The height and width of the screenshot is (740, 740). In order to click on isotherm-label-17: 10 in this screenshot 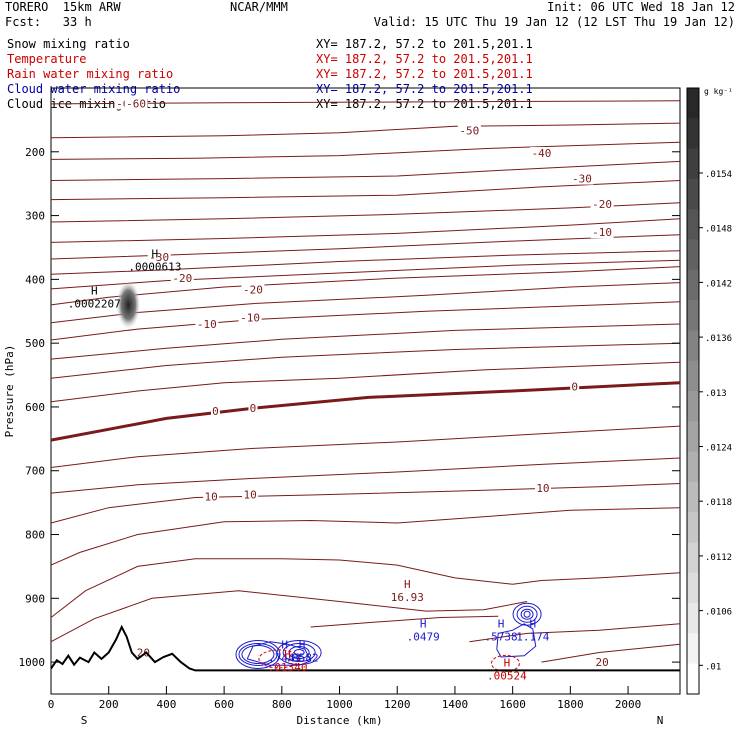, I will do `click(542, 488)`.